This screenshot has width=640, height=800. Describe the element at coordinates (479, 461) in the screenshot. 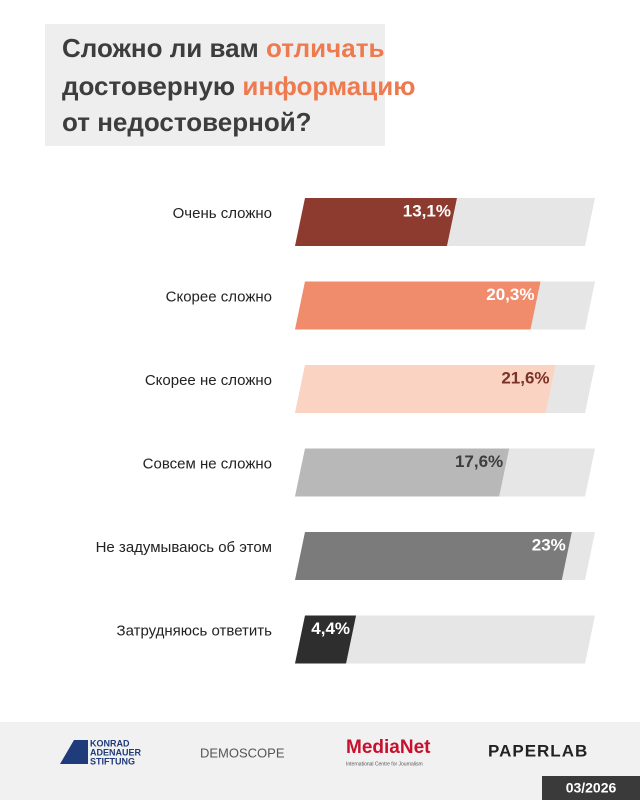

I see `value-label: 17,6%` at that location.